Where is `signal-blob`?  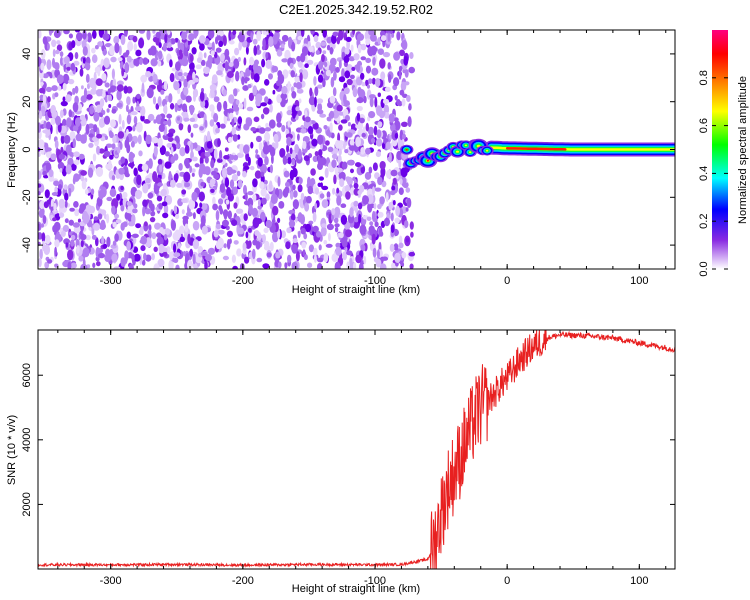 signal-blob is located at coordinates (470, 152).